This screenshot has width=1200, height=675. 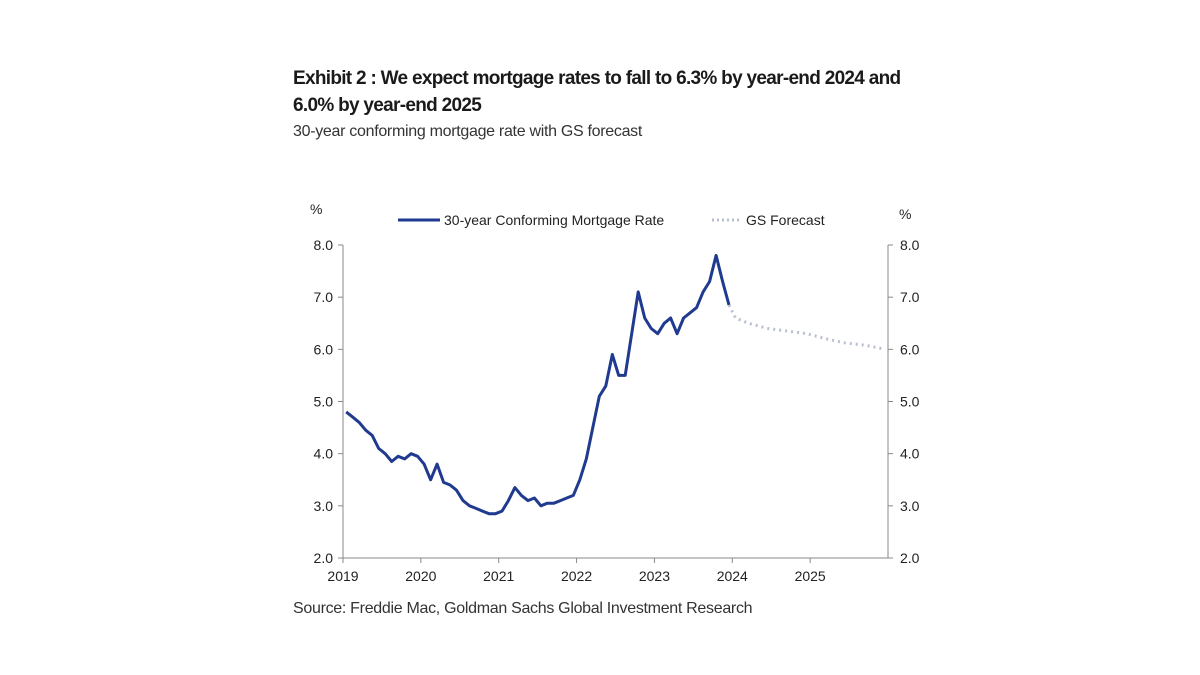 What do you see at coordinates (910, 402) in the screenshot?
I see `right-y-tick-label: 5.0` at bounding box center [910, 402].